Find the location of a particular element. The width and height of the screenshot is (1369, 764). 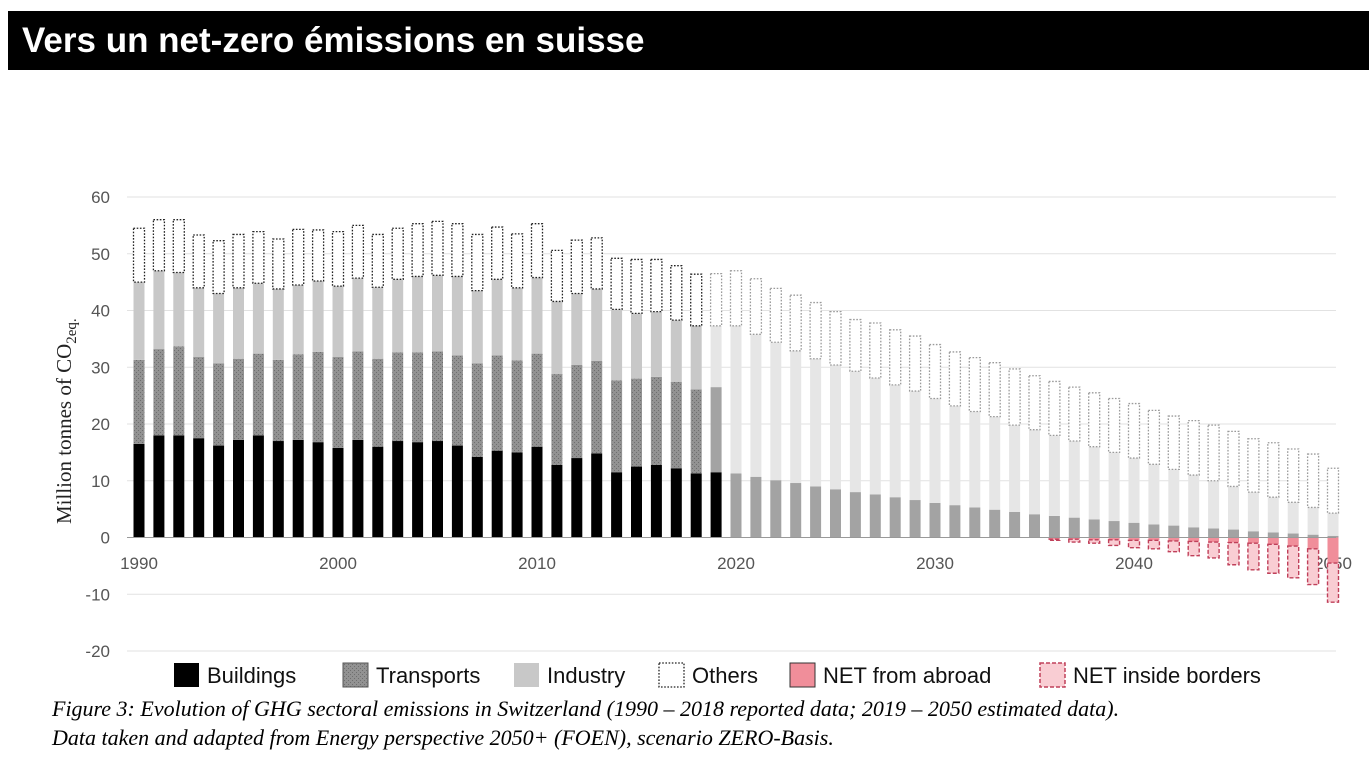

y-tick-label: 60 is located at coordinates (100, 197).